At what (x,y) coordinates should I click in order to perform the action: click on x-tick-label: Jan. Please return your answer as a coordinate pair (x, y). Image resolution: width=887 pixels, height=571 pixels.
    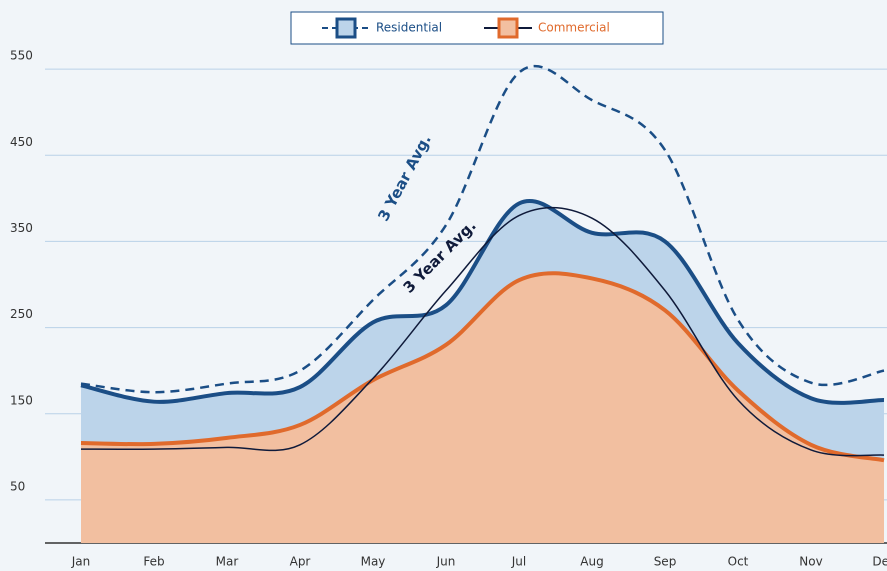
    Looking at the image, I should click on (81, 562).